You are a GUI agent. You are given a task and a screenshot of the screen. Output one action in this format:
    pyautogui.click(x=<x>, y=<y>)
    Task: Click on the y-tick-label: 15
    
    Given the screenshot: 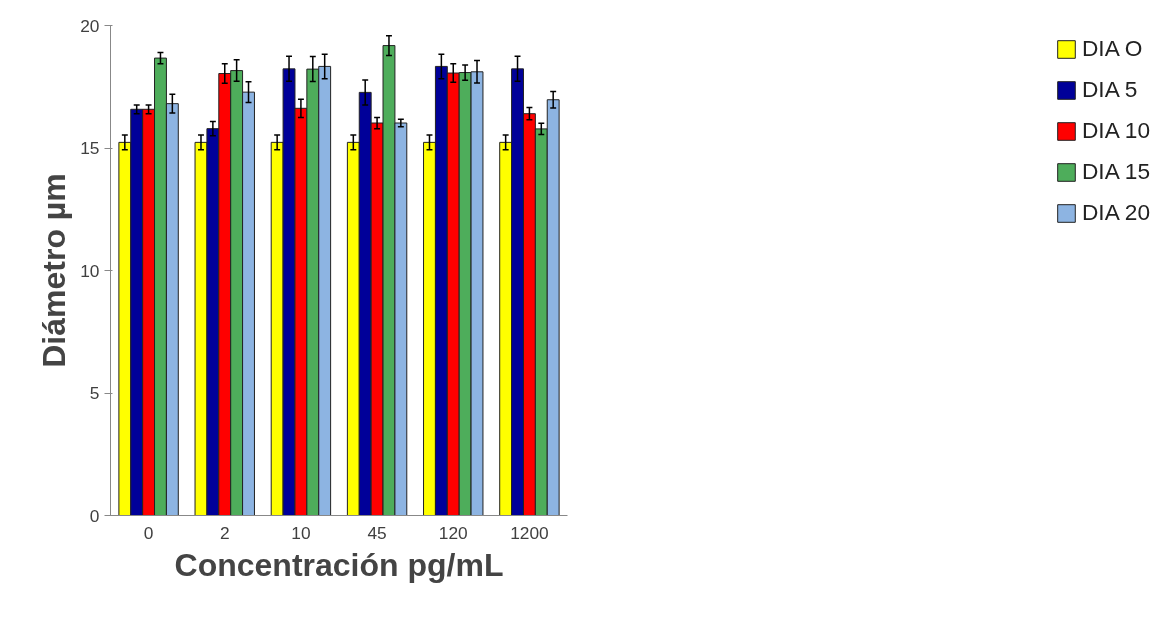 What is the action you would take?
    pyautogui.click(x=90, y=148)
    